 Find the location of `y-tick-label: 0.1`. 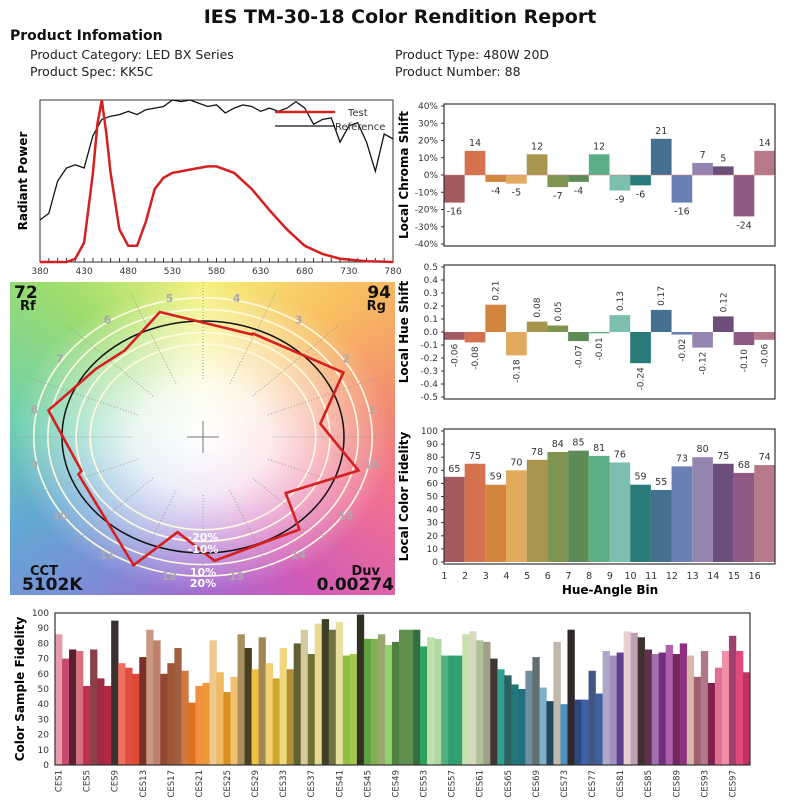

y-tick-label: 0.1 is located at coordinates (431, 320).